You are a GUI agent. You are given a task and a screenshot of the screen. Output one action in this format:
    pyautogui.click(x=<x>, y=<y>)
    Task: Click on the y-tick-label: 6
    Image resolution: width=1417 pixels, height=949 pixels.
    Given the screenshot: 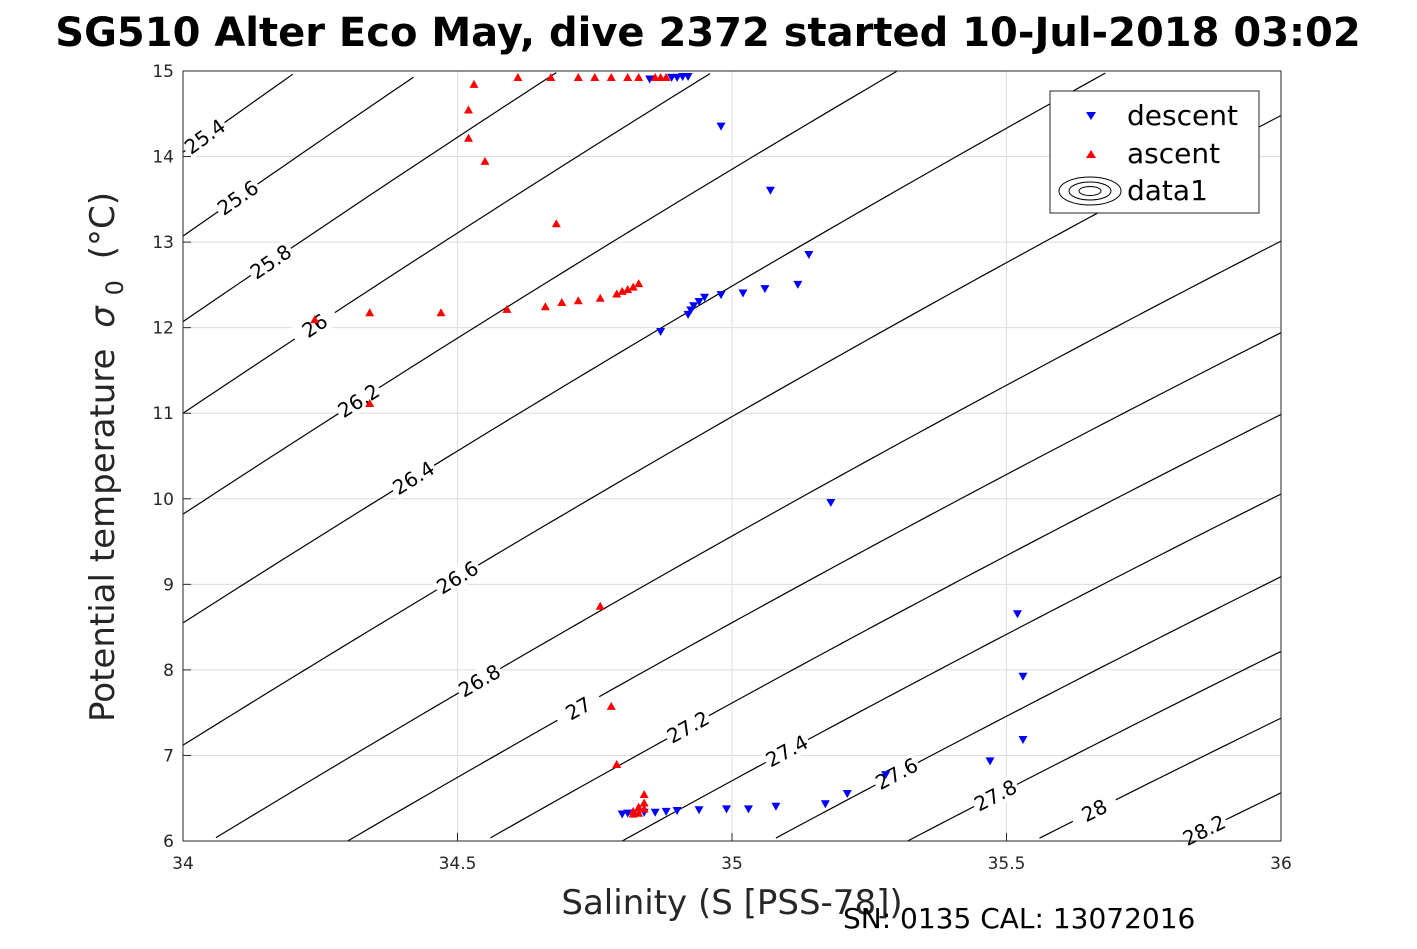 What is the action you would take?
    pyautogui.click(x=168, y=842)
    